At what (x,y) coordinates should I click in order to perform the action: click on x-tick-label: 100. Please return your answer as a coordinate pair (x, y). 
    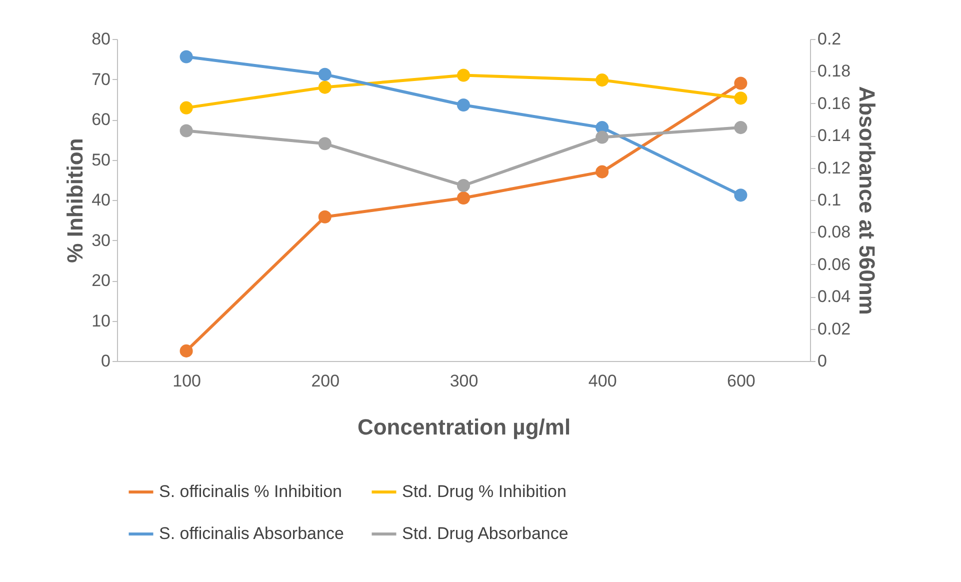
    Looking at the image, I should click on (186, 381).